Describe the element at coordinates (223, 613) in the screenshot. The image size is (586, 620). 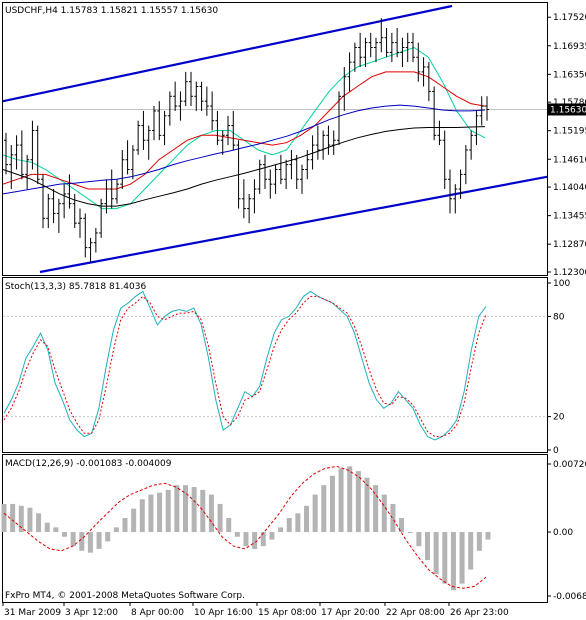
I see `x-axis-tick-label: 10 Apr 16:00` at that location.